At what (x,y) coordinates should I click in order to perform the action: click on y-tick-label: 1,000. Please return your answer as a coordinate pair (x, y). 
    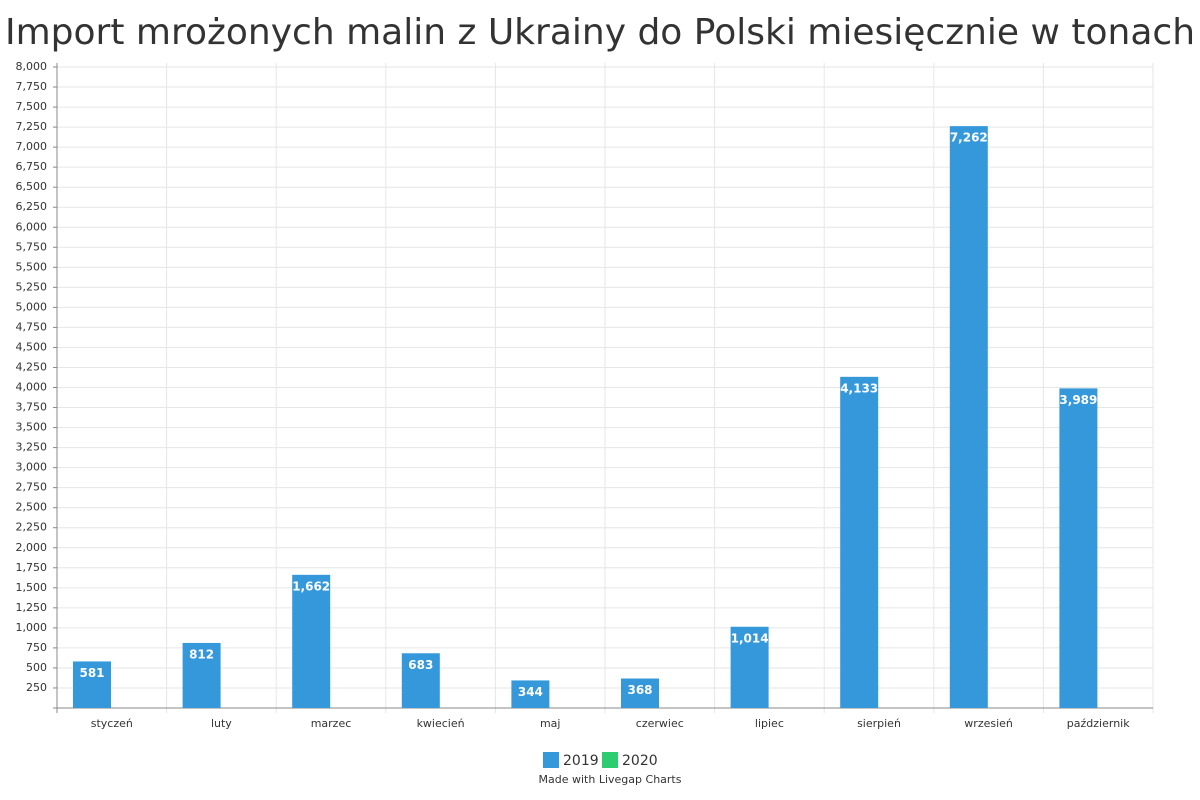
    Looking at the image, I should click on (32, 627).